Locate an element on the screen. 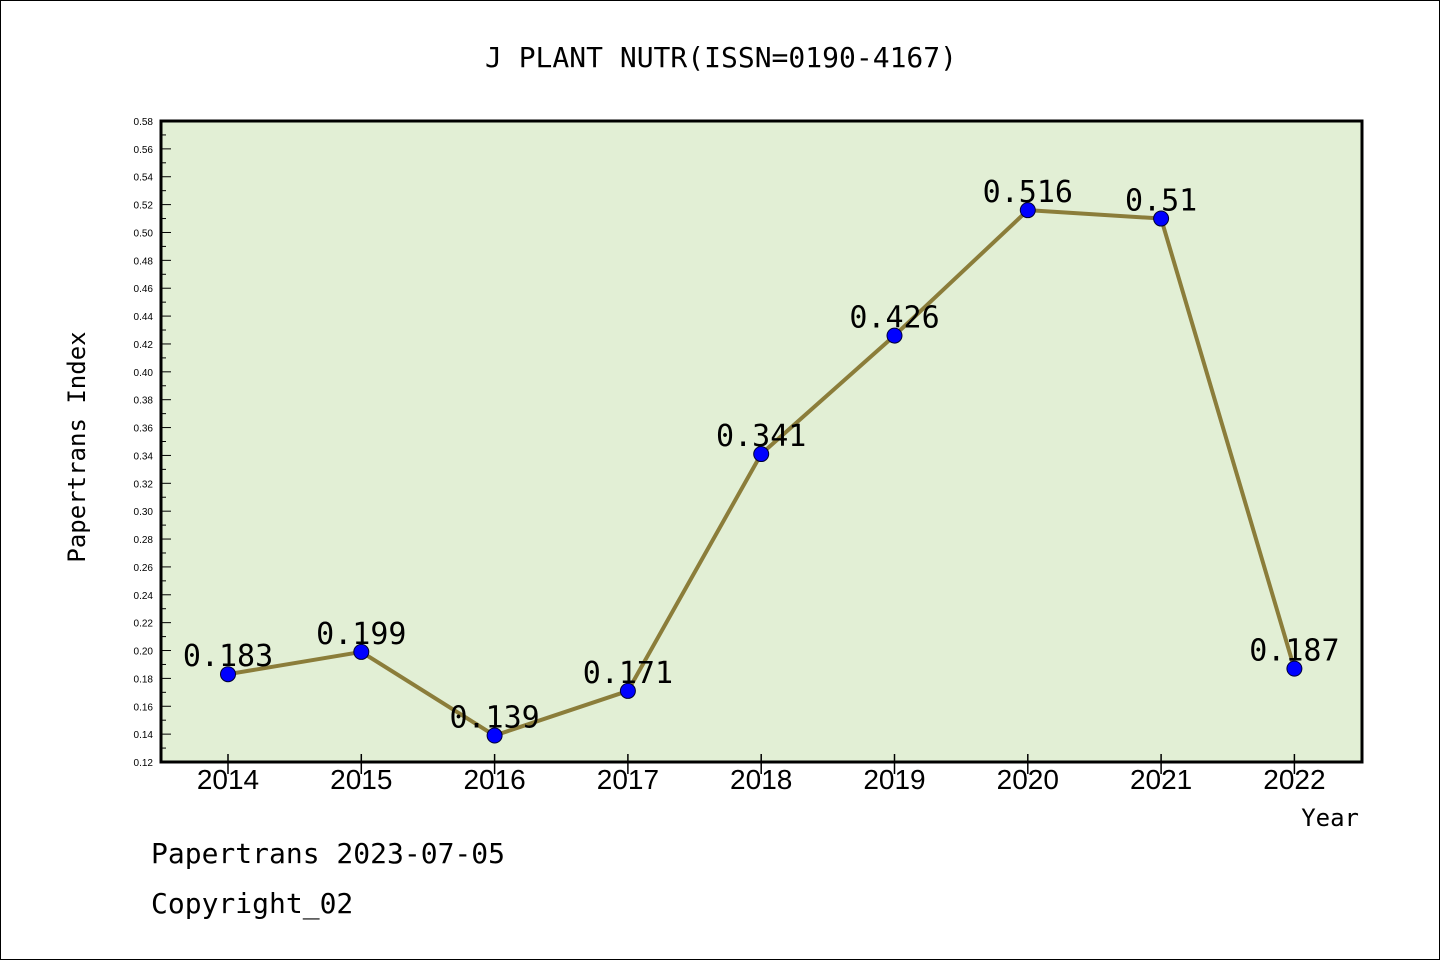 This screenshot has height=961, width=1440. y-tick-label: 0.54 is located at coordinates (144, 178).